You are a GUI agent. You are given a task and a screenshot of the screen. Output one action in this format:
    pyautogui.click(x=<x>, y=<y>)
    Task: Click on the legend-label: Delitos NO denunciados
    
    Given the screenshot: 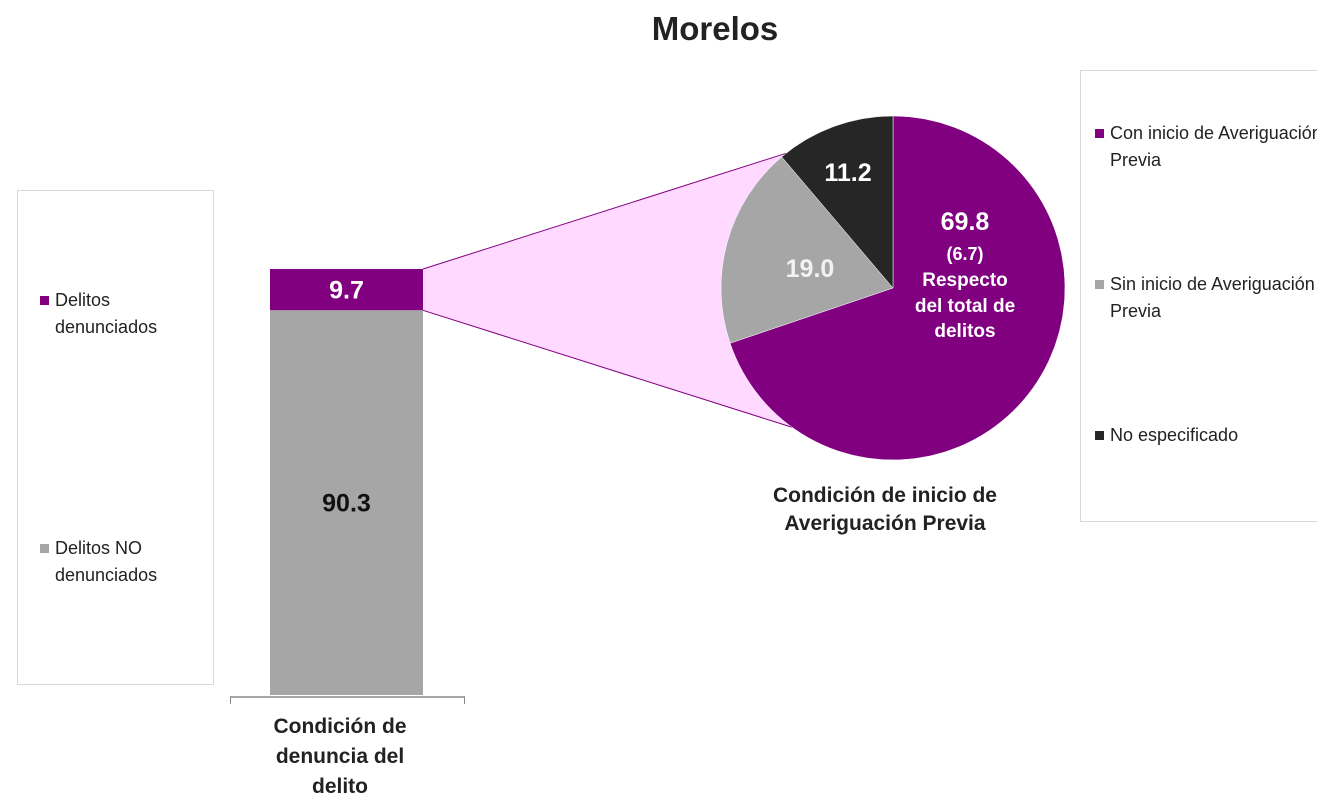 What is the action you would take?
    pyautogui.click(x=106, y=561)
    